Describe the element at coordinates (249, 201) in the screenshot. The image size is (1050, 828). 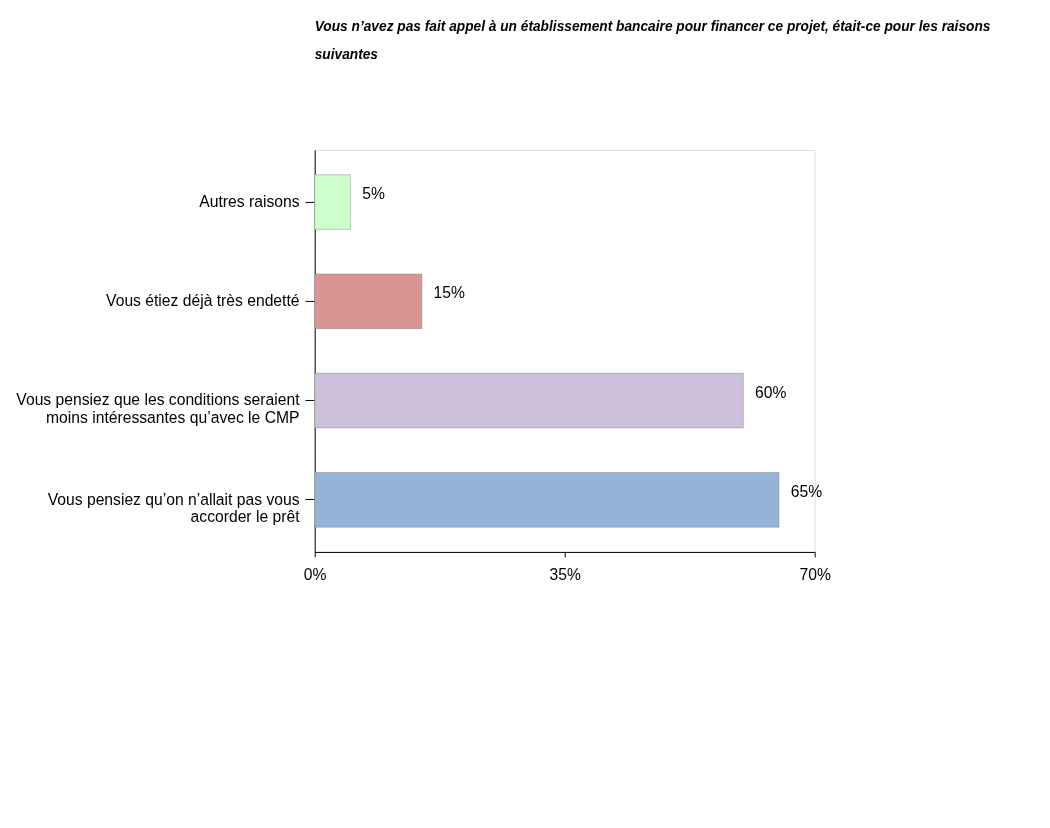
I see `y-tick-label: Autres raisons` at that location.